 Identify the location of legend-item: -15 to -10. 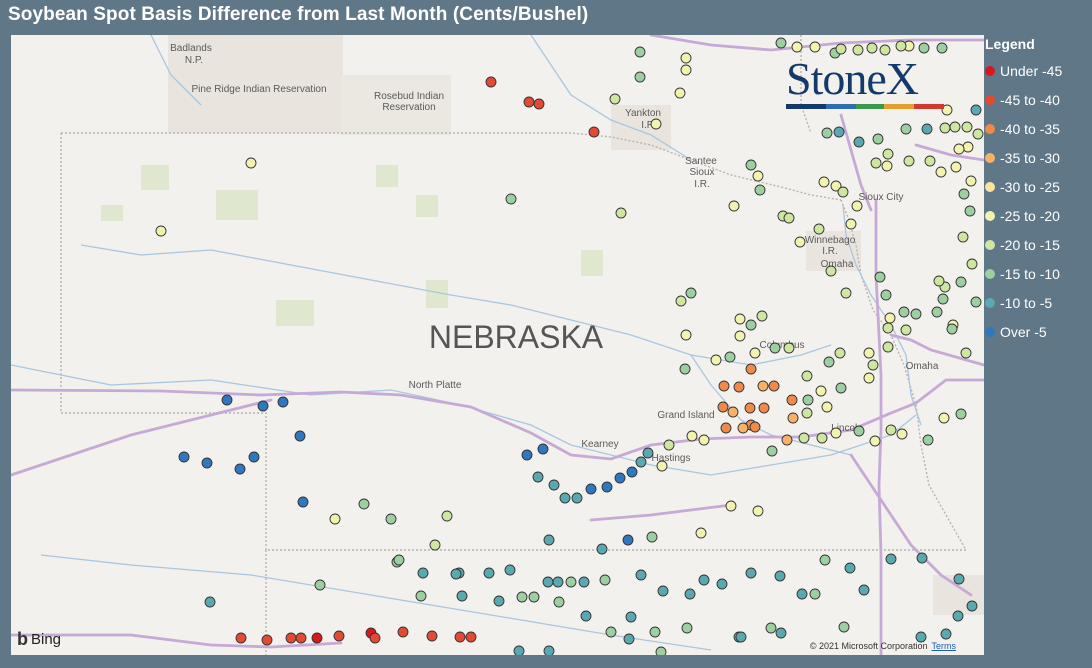
(1037, 273).